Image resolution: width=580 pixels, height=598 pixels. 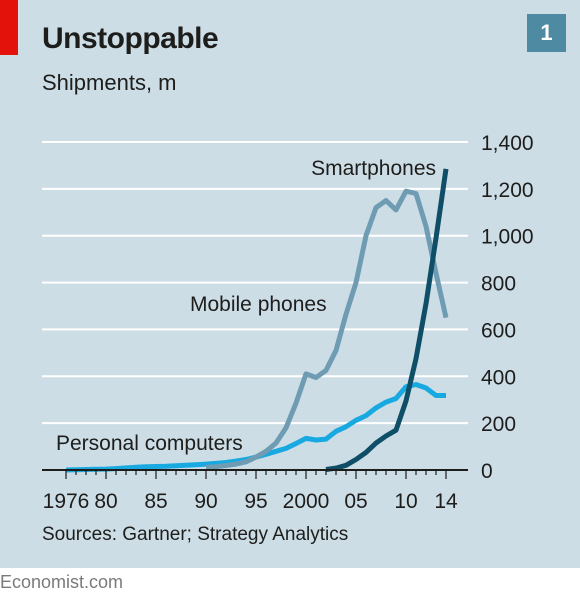 I want to click on x-tick-label: 05, so click(x=355, y=501).